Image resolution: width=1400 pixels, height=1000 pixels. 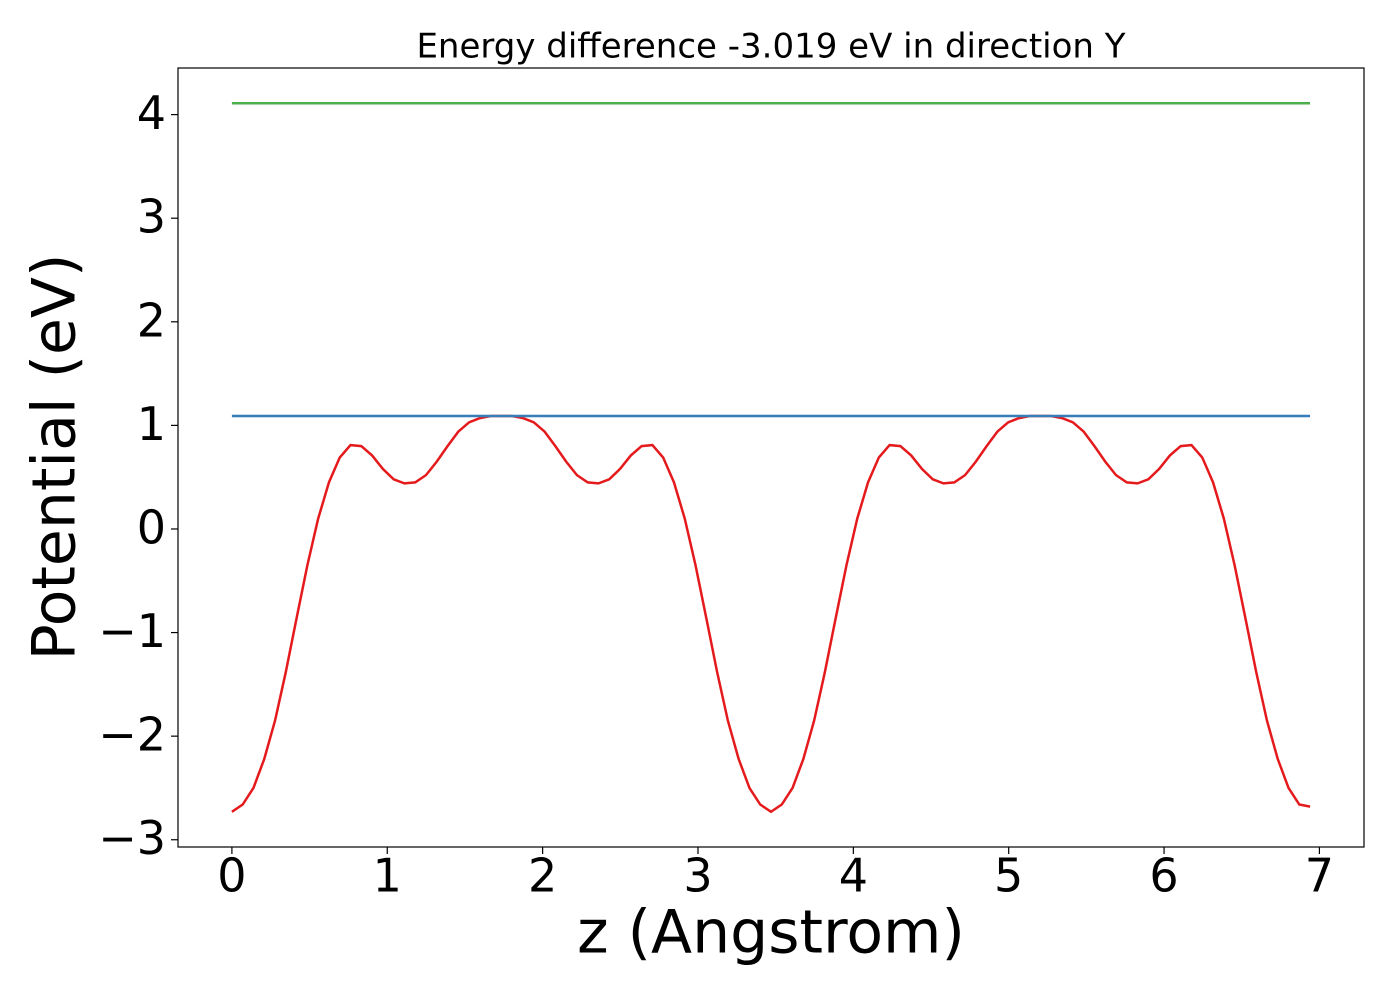 I want to click on x-tick-label: 4, so click(x=853, y=876).